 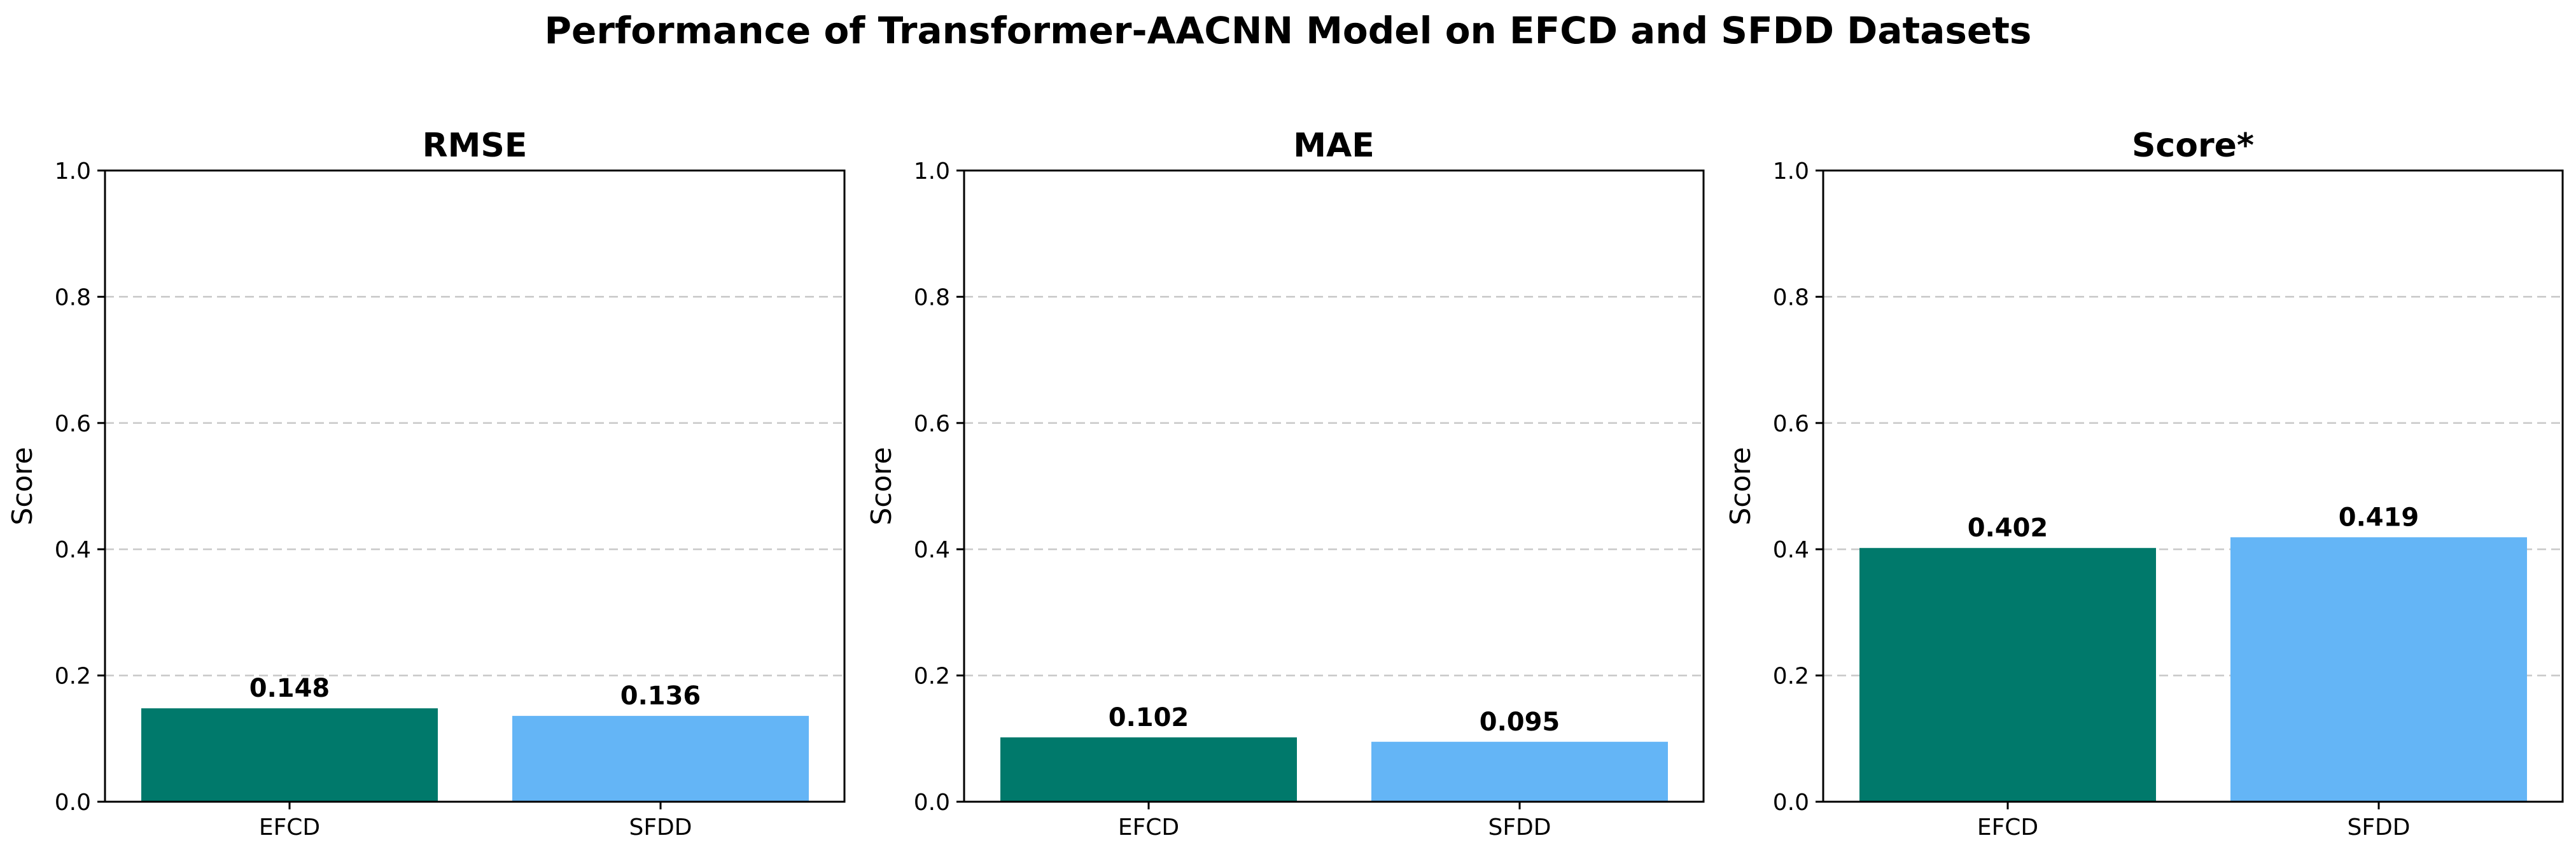 What do you see at coordinates (1520, 722) in the screenshot?
I see `data-label: 0.095` at bounding box center [1520, 722].